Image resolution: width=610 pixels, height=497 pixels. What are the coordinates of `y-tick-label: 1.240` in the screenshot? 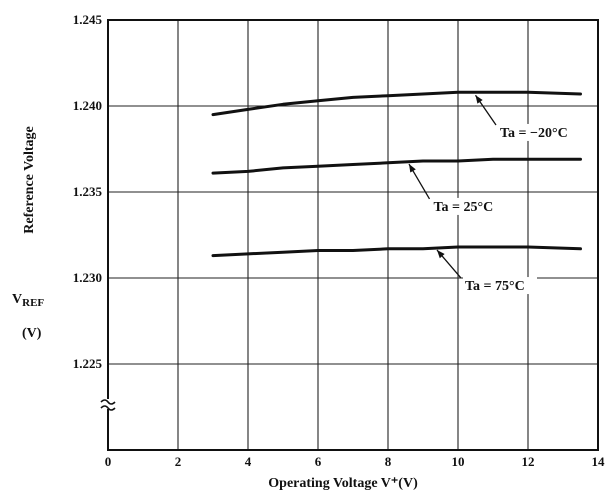 It's located at (87, 105).